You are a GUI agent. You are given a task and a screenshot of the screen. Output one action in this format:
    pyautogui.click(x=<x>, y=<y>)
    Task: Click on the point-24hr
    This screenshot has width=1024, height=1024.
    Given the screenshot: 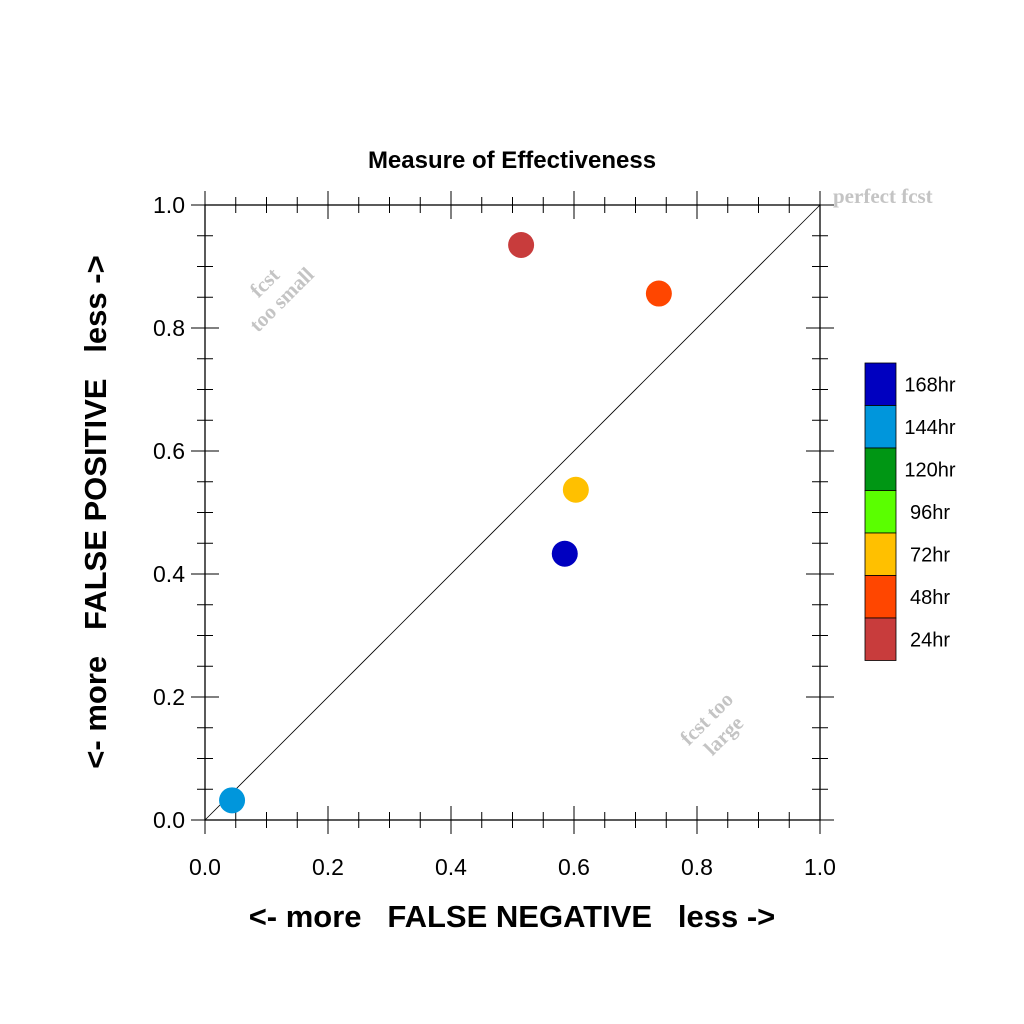 What is the action you would take?
    pyautogui.click(x=521, y=244)
    